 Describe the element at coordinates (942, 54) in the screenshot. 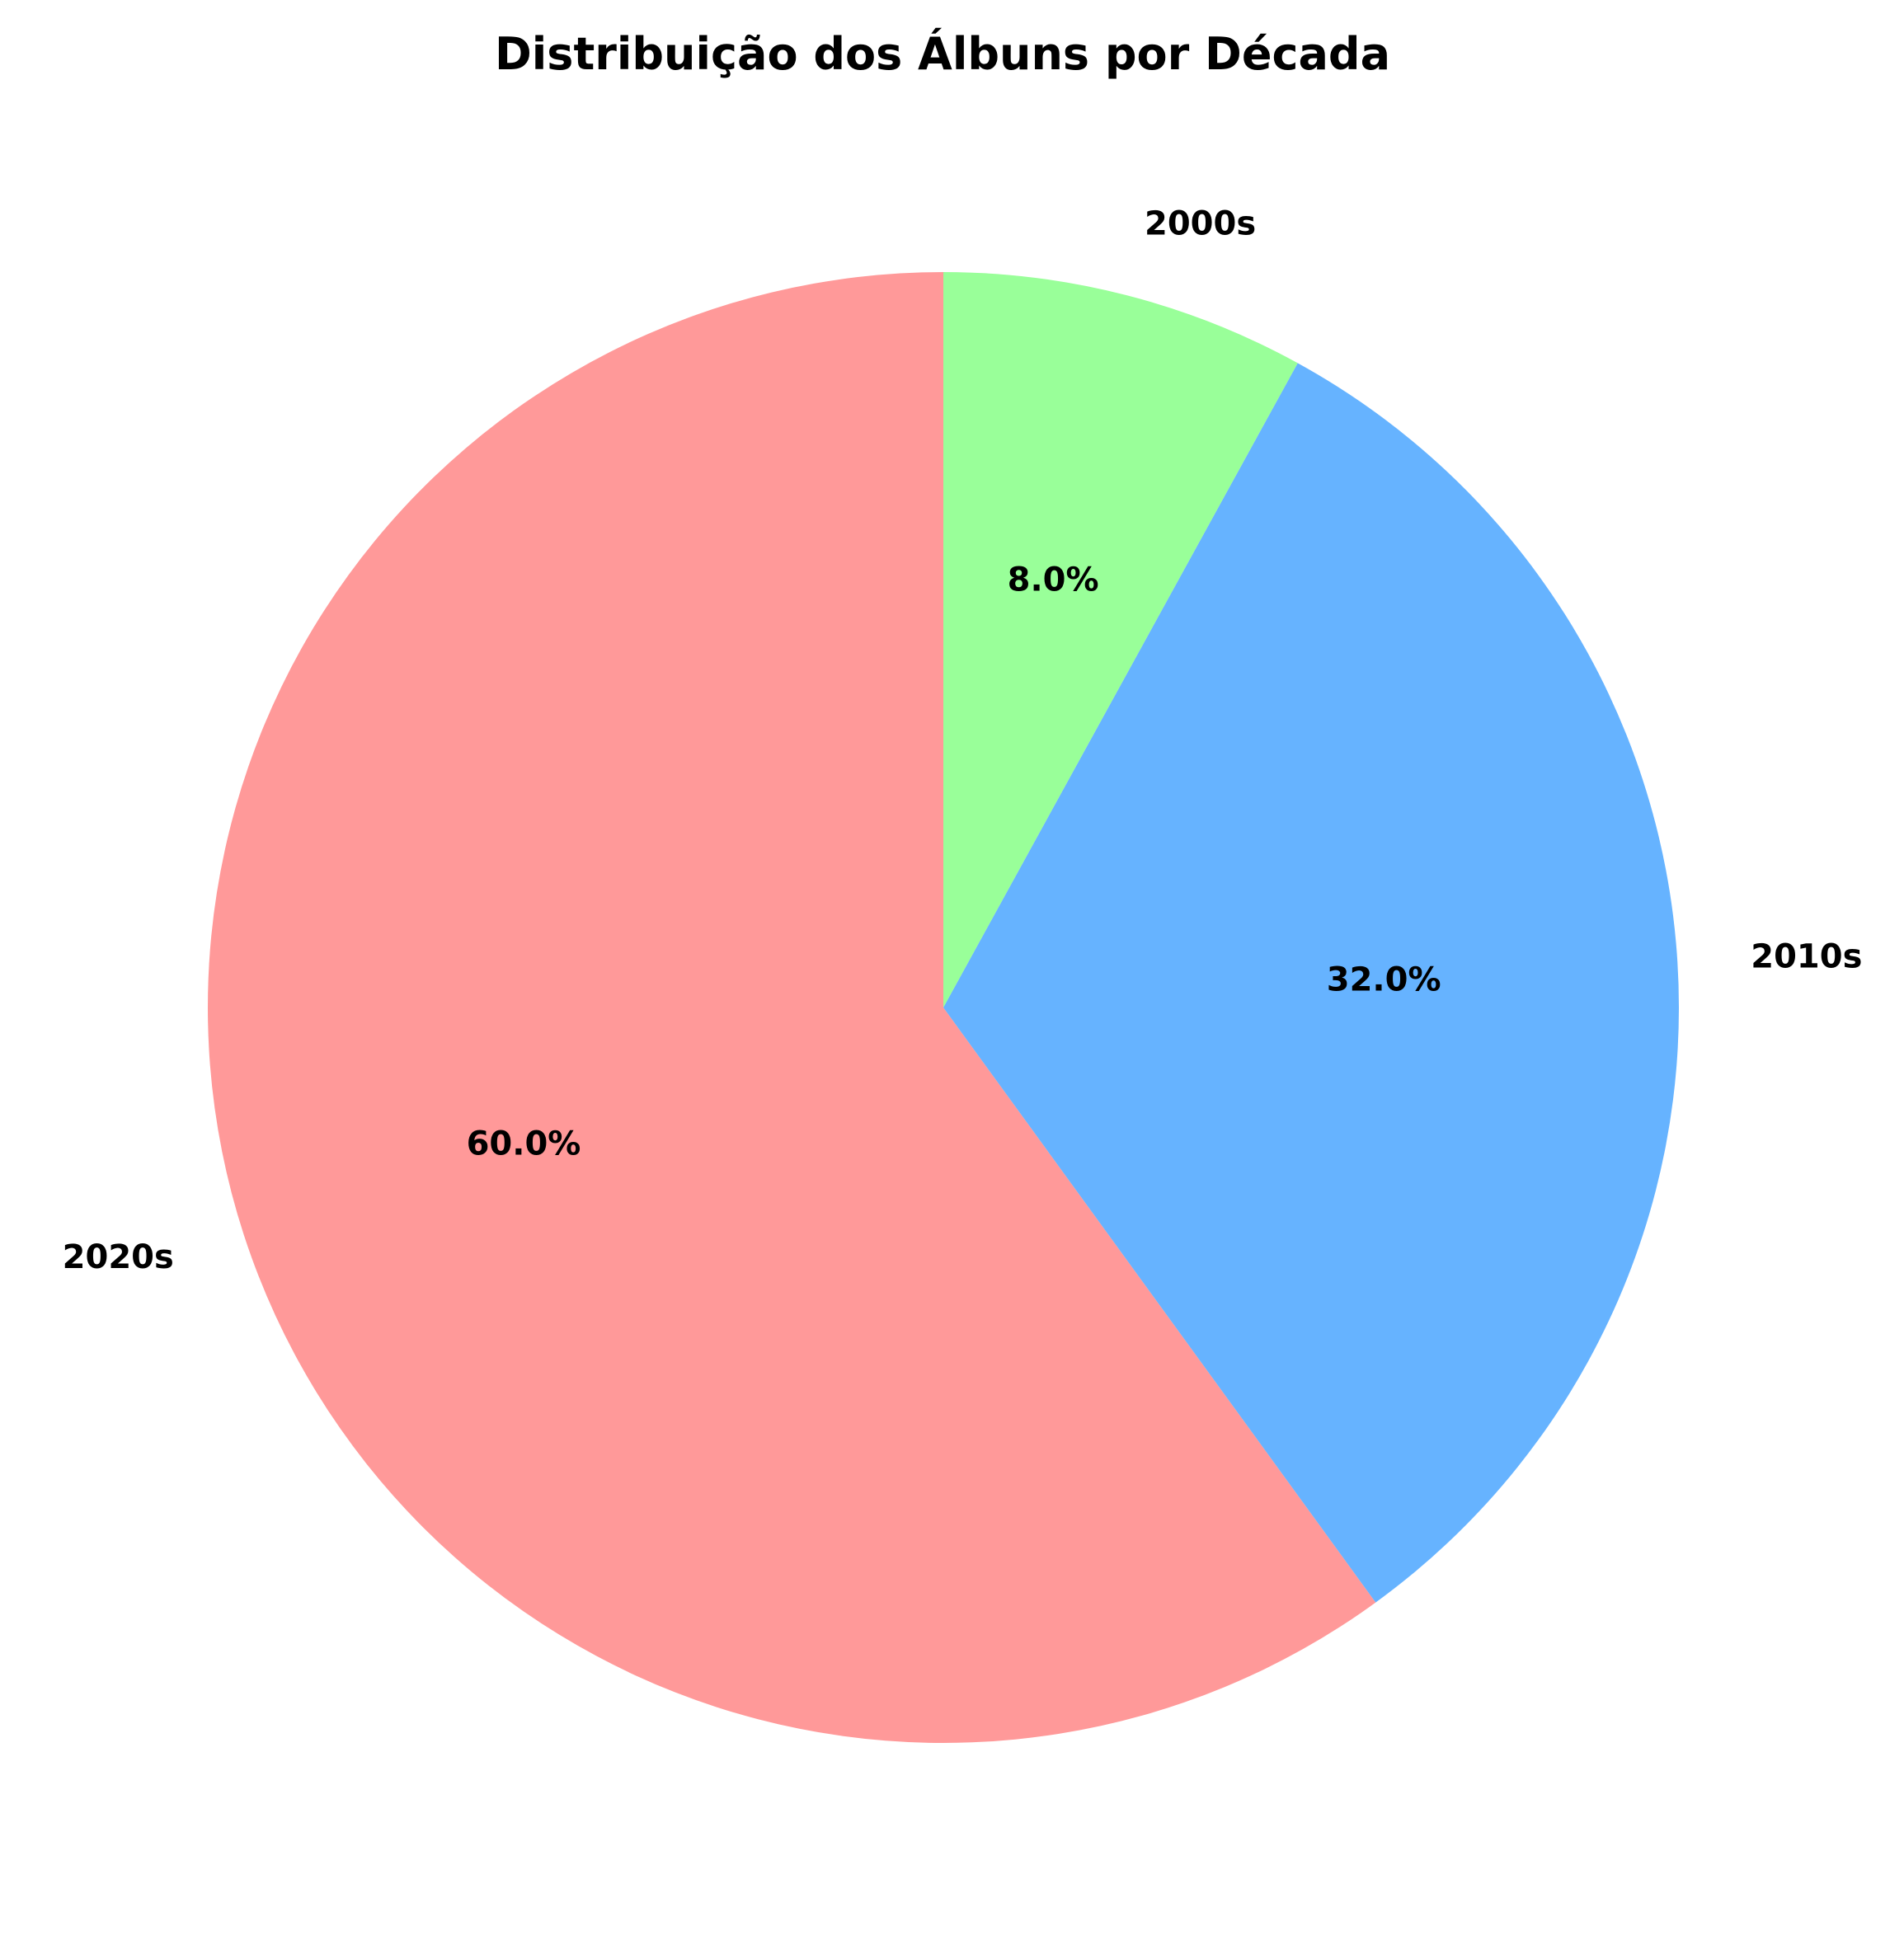

I see `chart-title: Distribuição dos Álbuns por Década` at that location.